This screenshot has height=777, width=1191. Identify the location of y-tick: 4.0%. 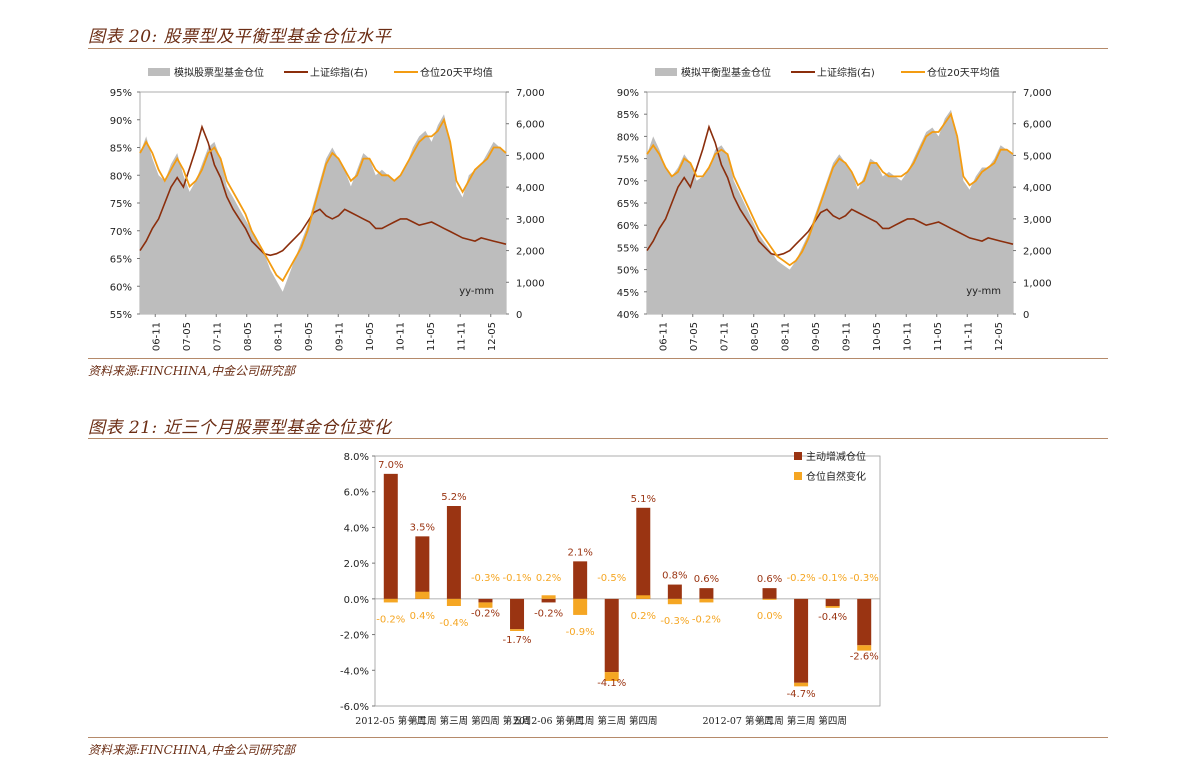
(356, 528).